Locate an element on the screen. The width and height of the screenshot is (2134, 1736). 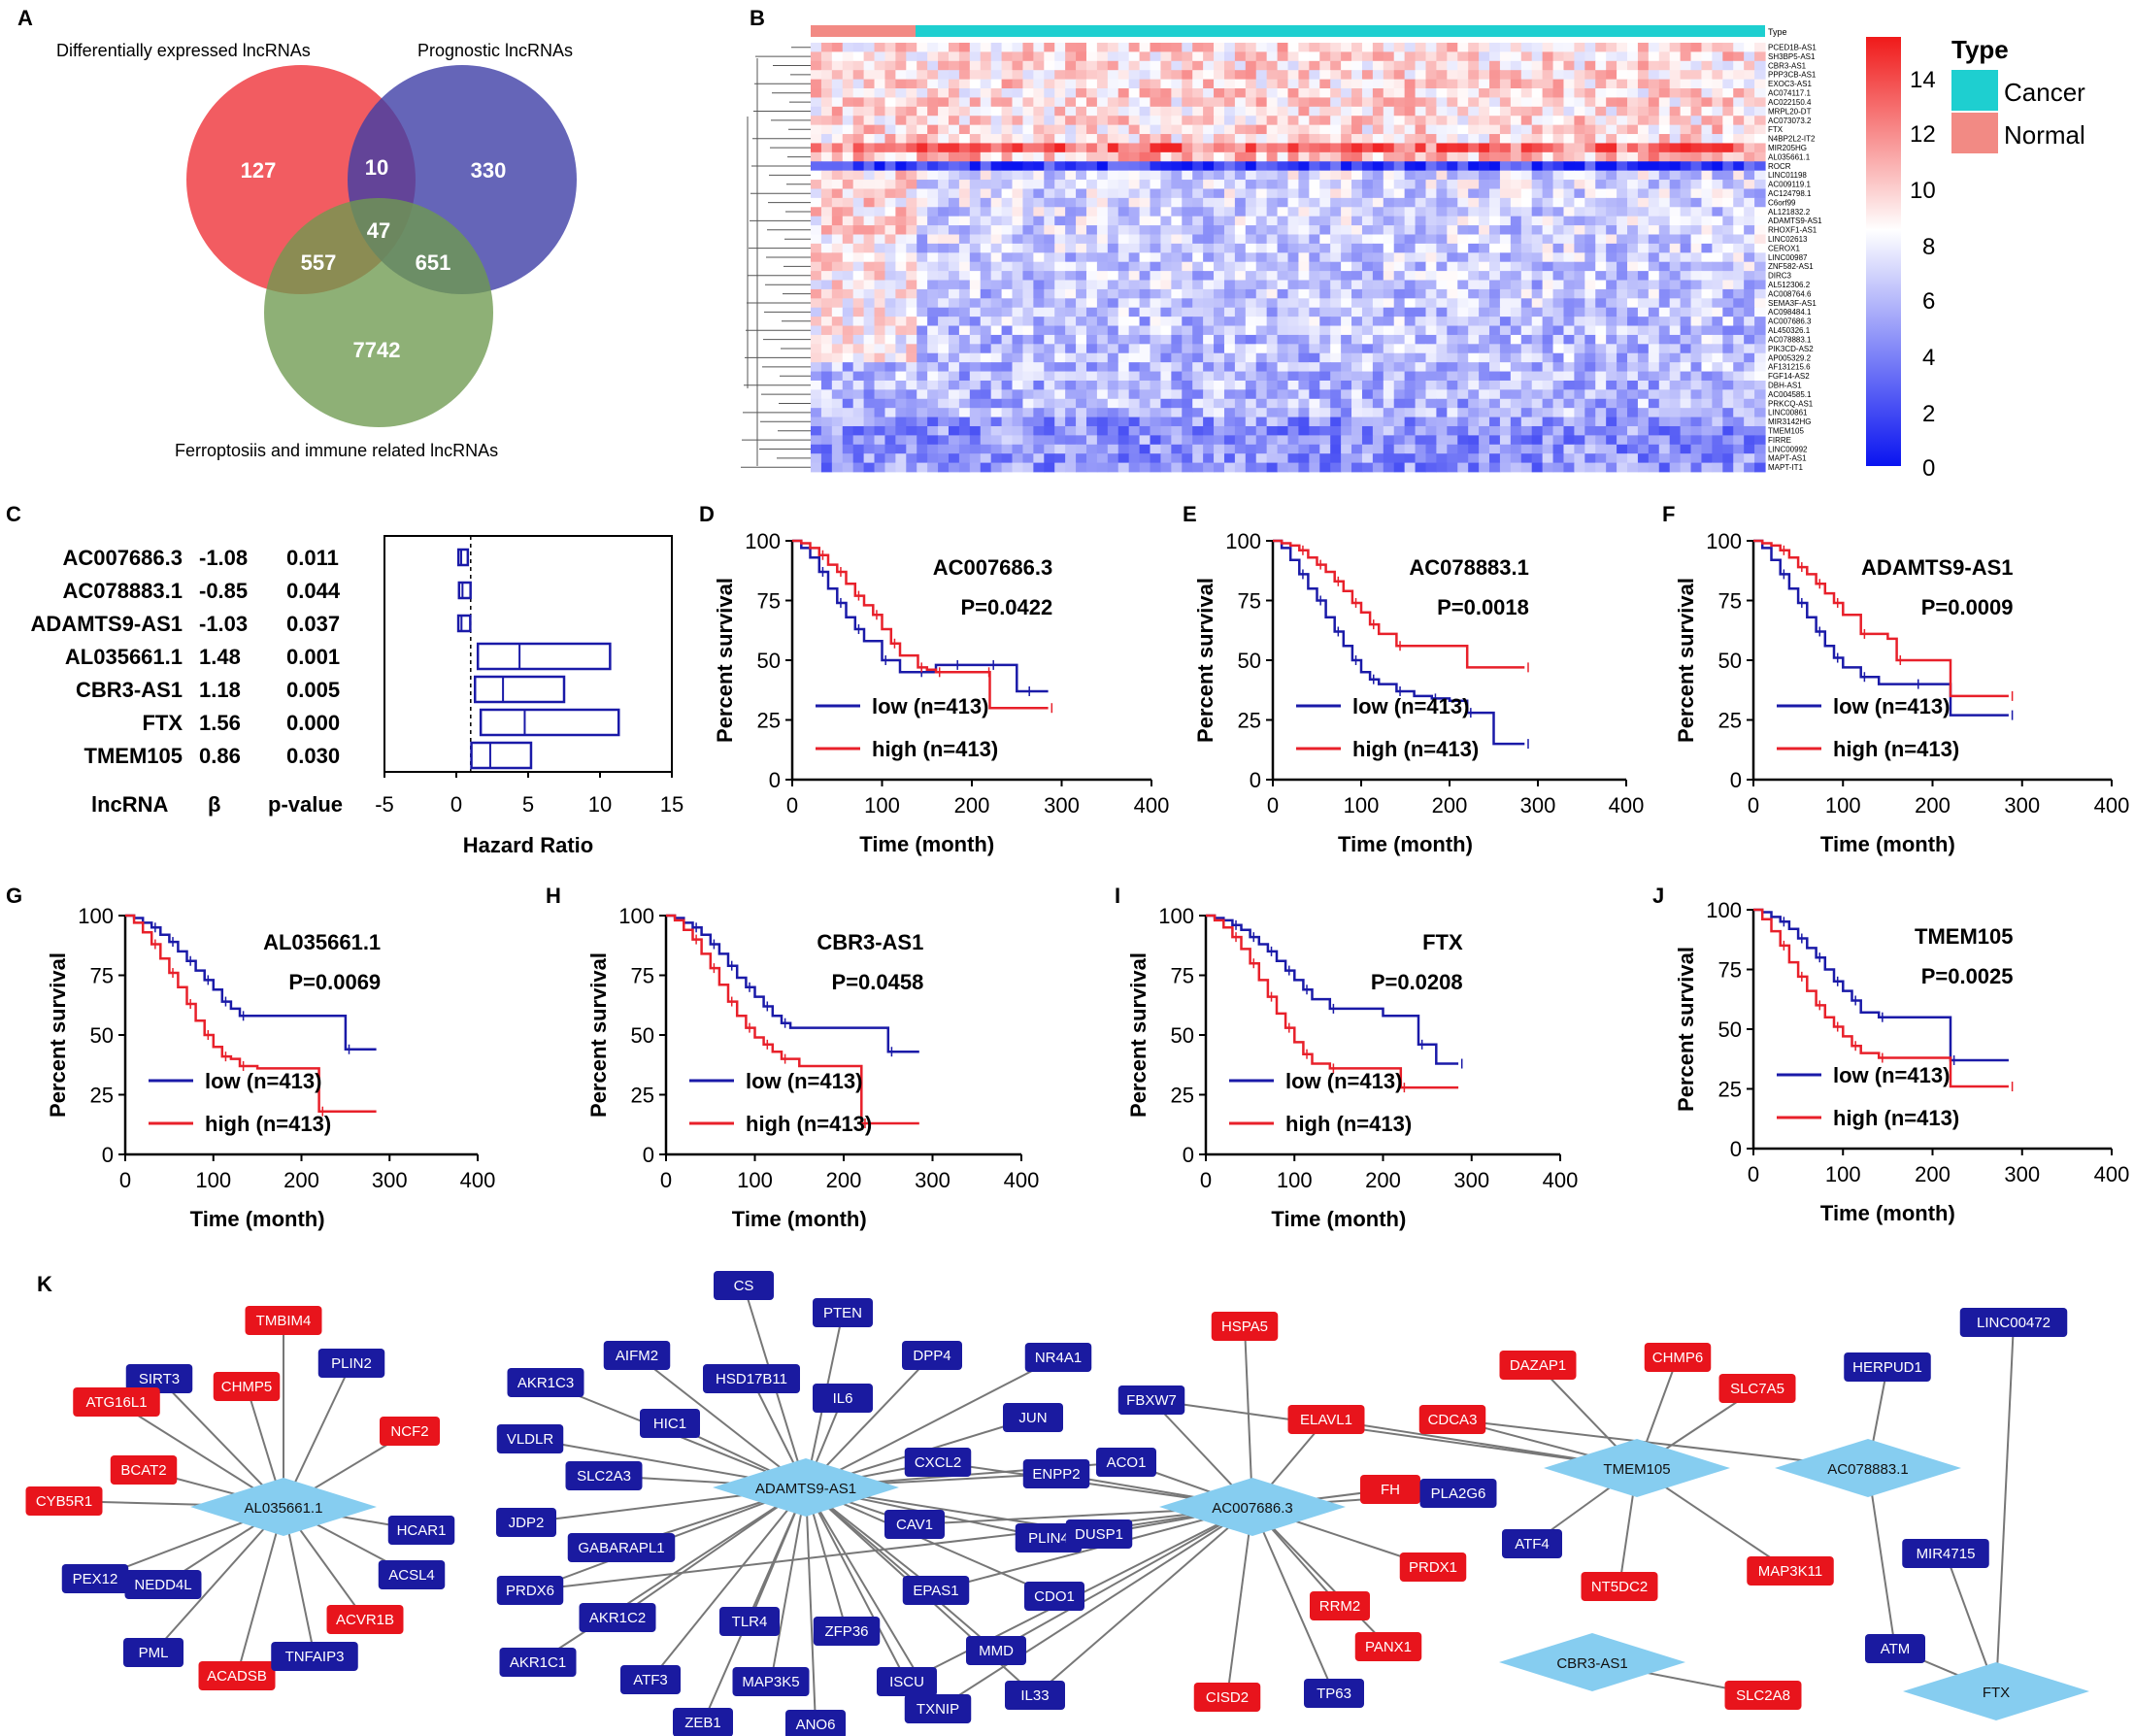
gene-label: ADAMTS9-AS1 is located at coordinates (1795, 221).